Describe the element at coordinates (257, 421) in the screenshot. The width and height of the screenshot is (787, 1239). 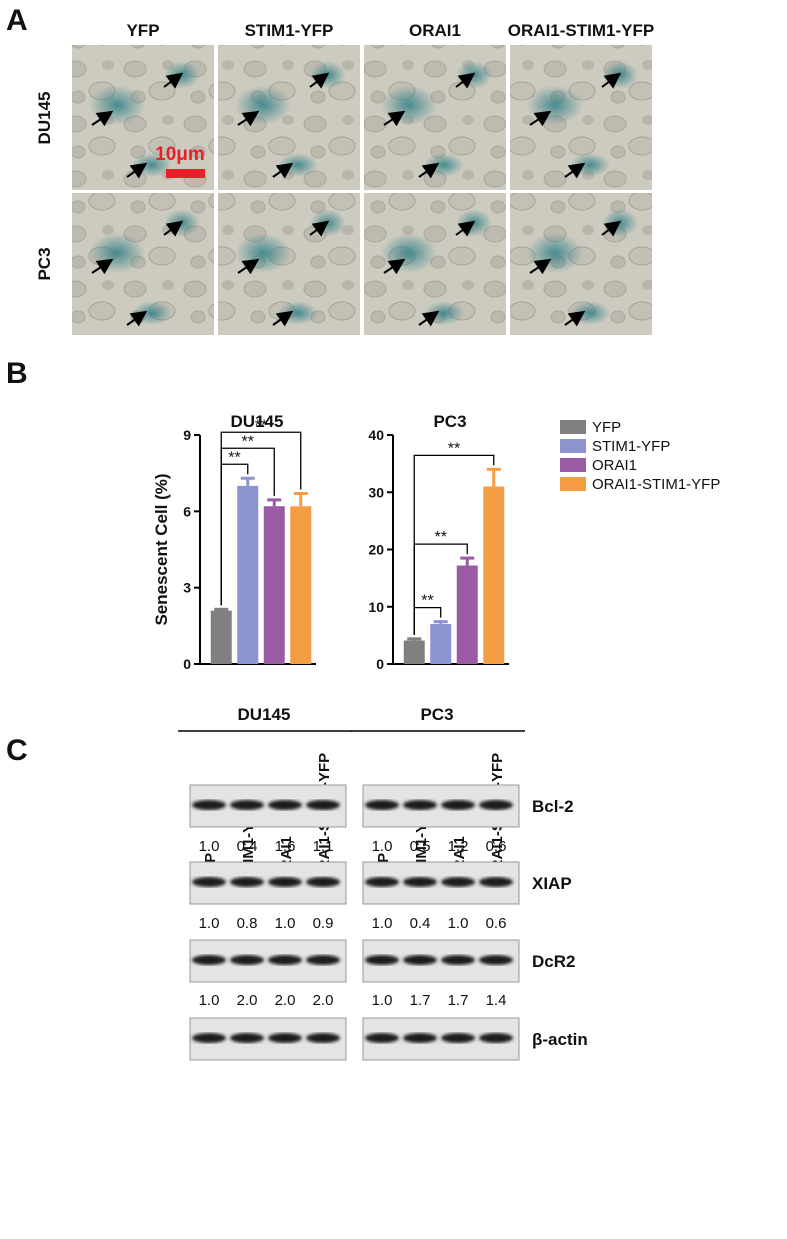
I see `chart-title: DU145` at that location.